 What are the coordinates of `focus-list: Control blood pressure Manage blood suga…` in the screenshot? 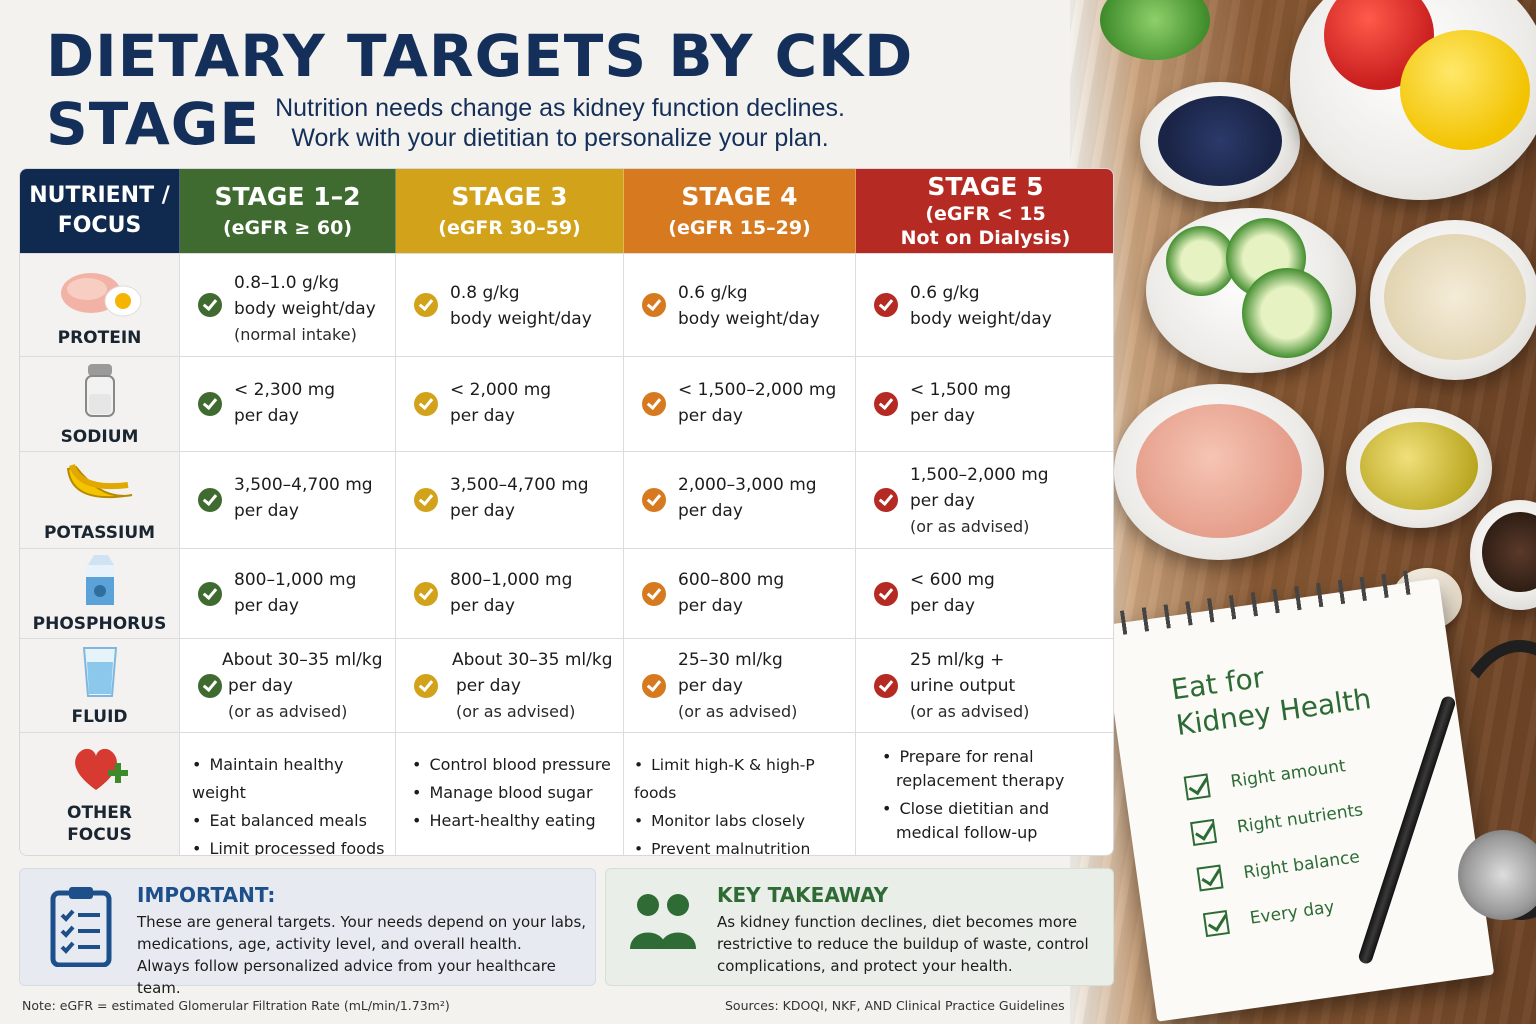 It's located at (511, 793).